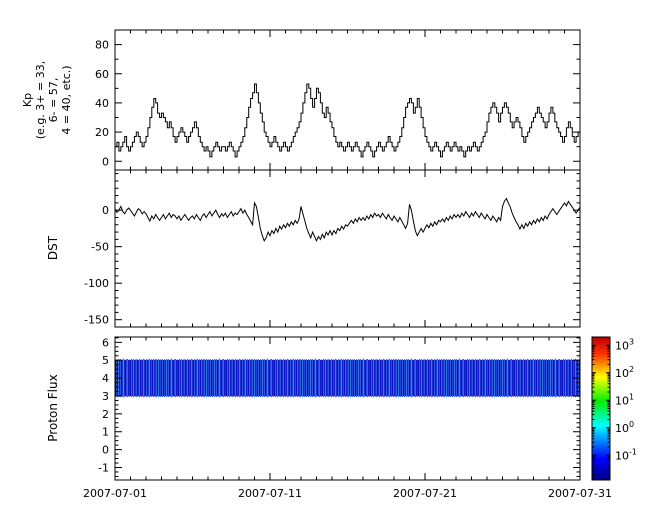 The image size is (665, 528). Describe the element at coordinates (96, 257) in the screenshot. I see `y-tick-labels: 0 20 40 60 80 0 -50 -100 -150 6 5 4 3 2 1 0 -1` at that location.